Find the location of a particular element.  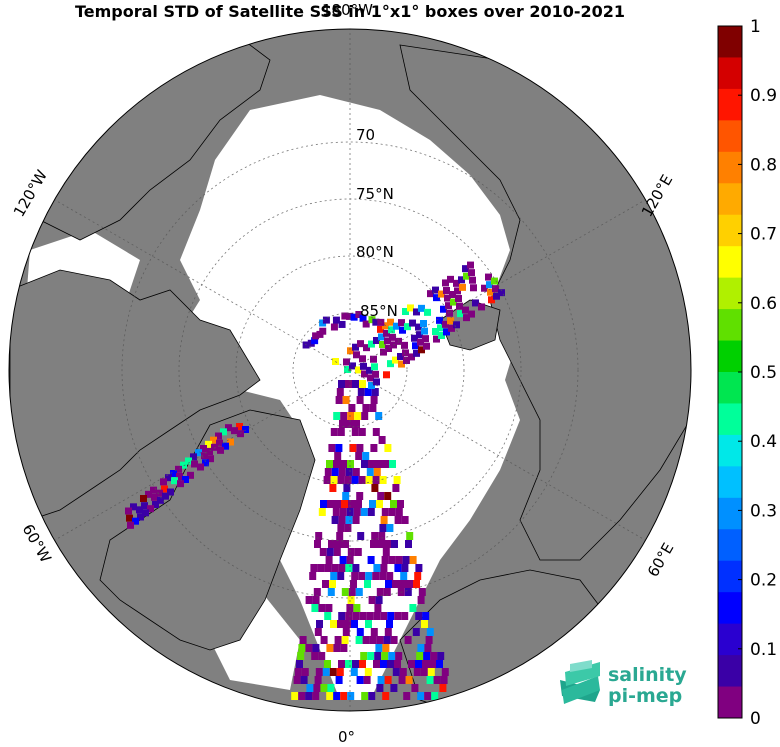

lon-label-0: 0° is located at coordinates (346, 737).